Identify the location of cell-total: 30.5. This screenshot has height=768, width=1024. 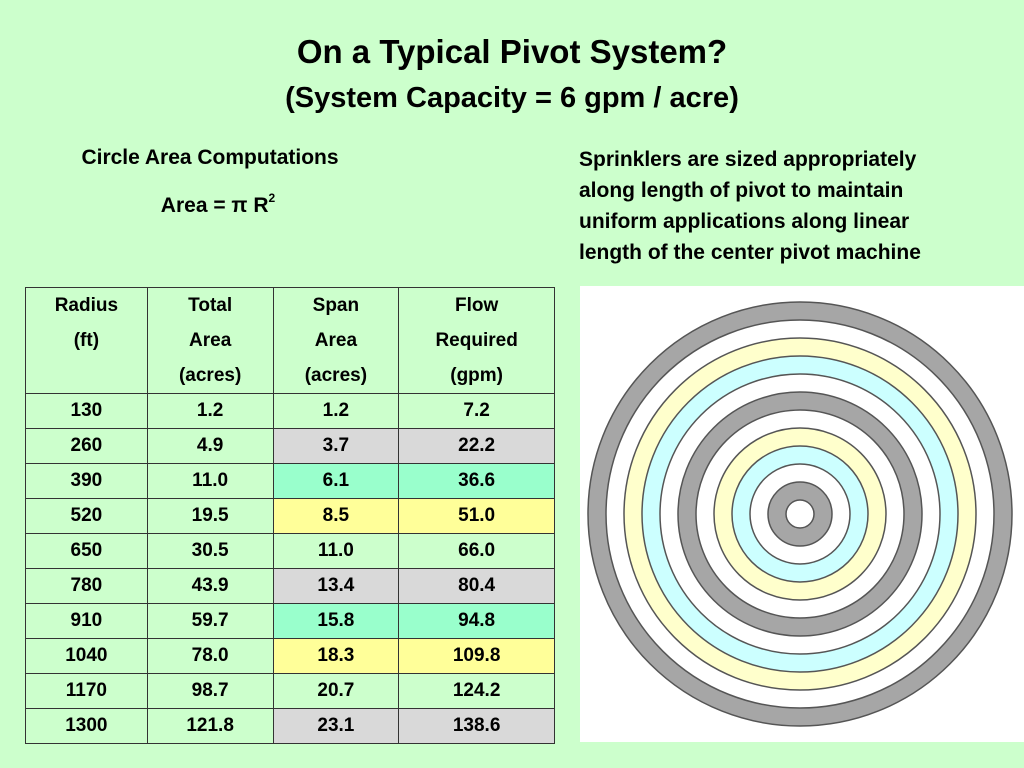
(210, 551).